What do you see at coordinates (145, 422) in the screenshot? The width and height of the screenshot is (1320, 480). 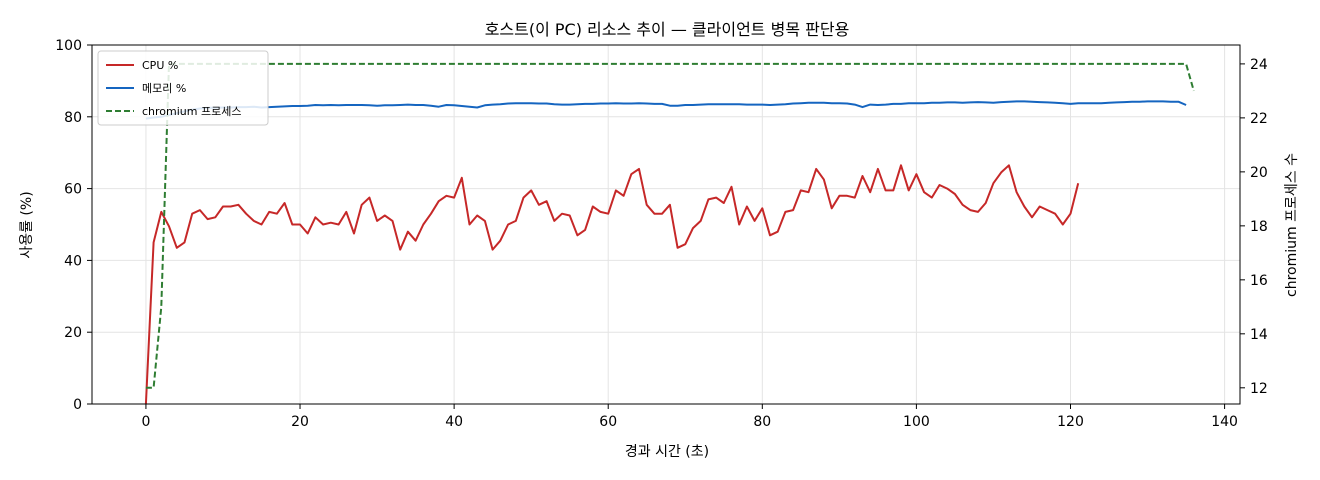 I see `x-tick-label: 0` at bounding box center [145, 422].